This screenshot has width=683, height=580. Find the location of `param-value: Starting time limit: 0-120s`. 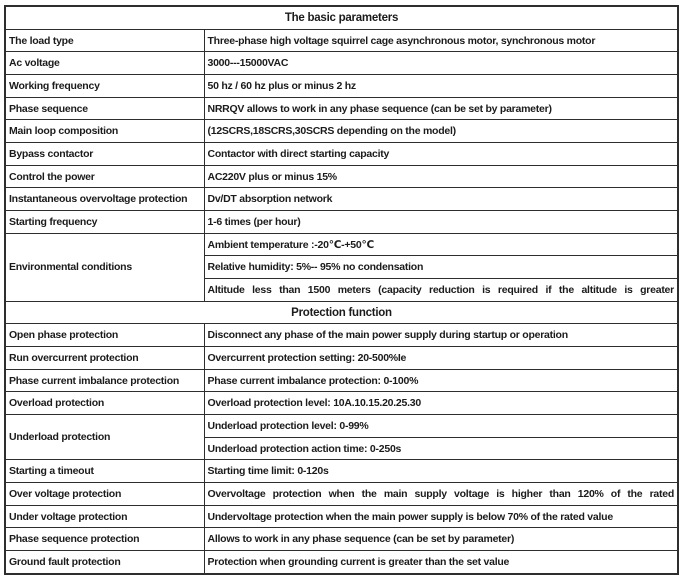

param-value: Starting time limit: 0-120s is located at coordinates (441, 471).